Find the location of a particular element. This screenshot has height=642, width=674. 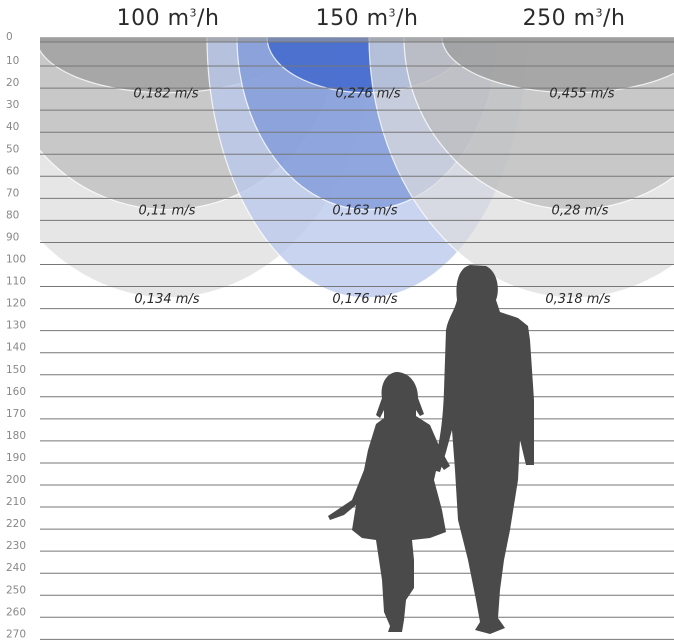

depth-tick-240: 240 is located at coordinates (16, 568).